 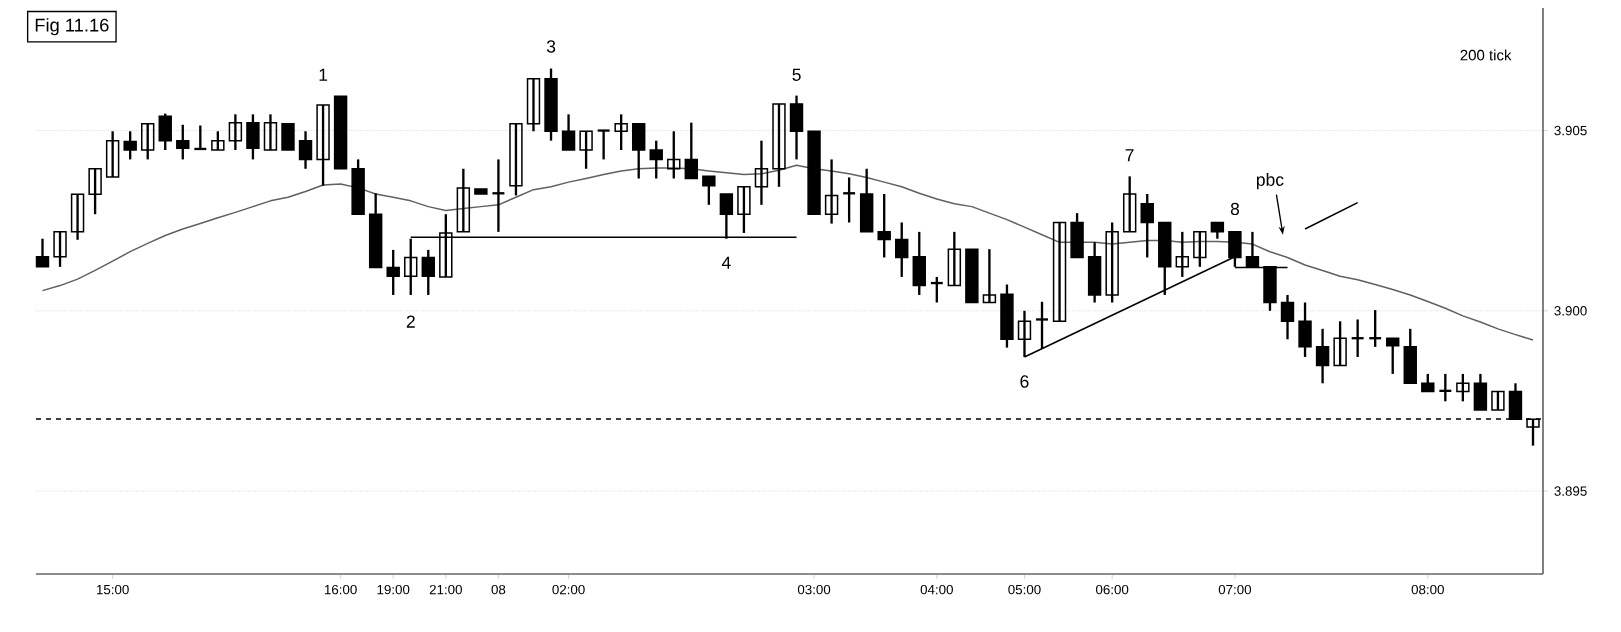 I want to click on annotation: pbc, so click(x=1270, y=181).